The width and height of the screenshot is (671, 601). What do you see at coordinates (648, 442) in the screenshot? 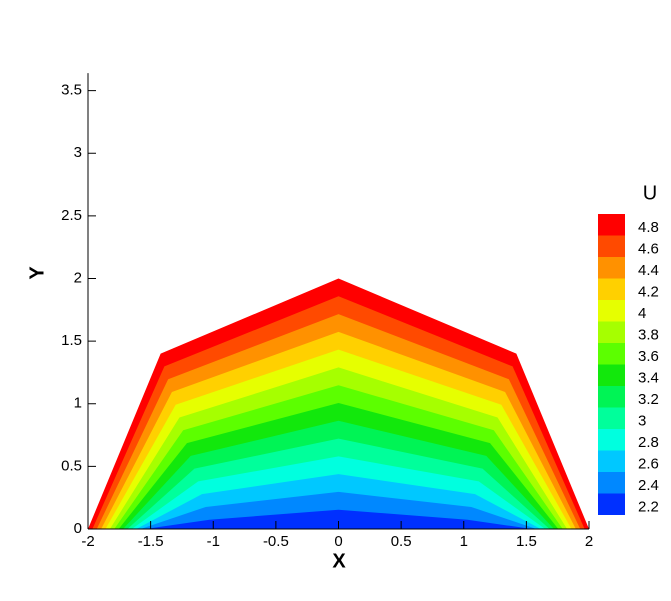
I see `legend-label: 2.8` at bounding box center [648, 442].